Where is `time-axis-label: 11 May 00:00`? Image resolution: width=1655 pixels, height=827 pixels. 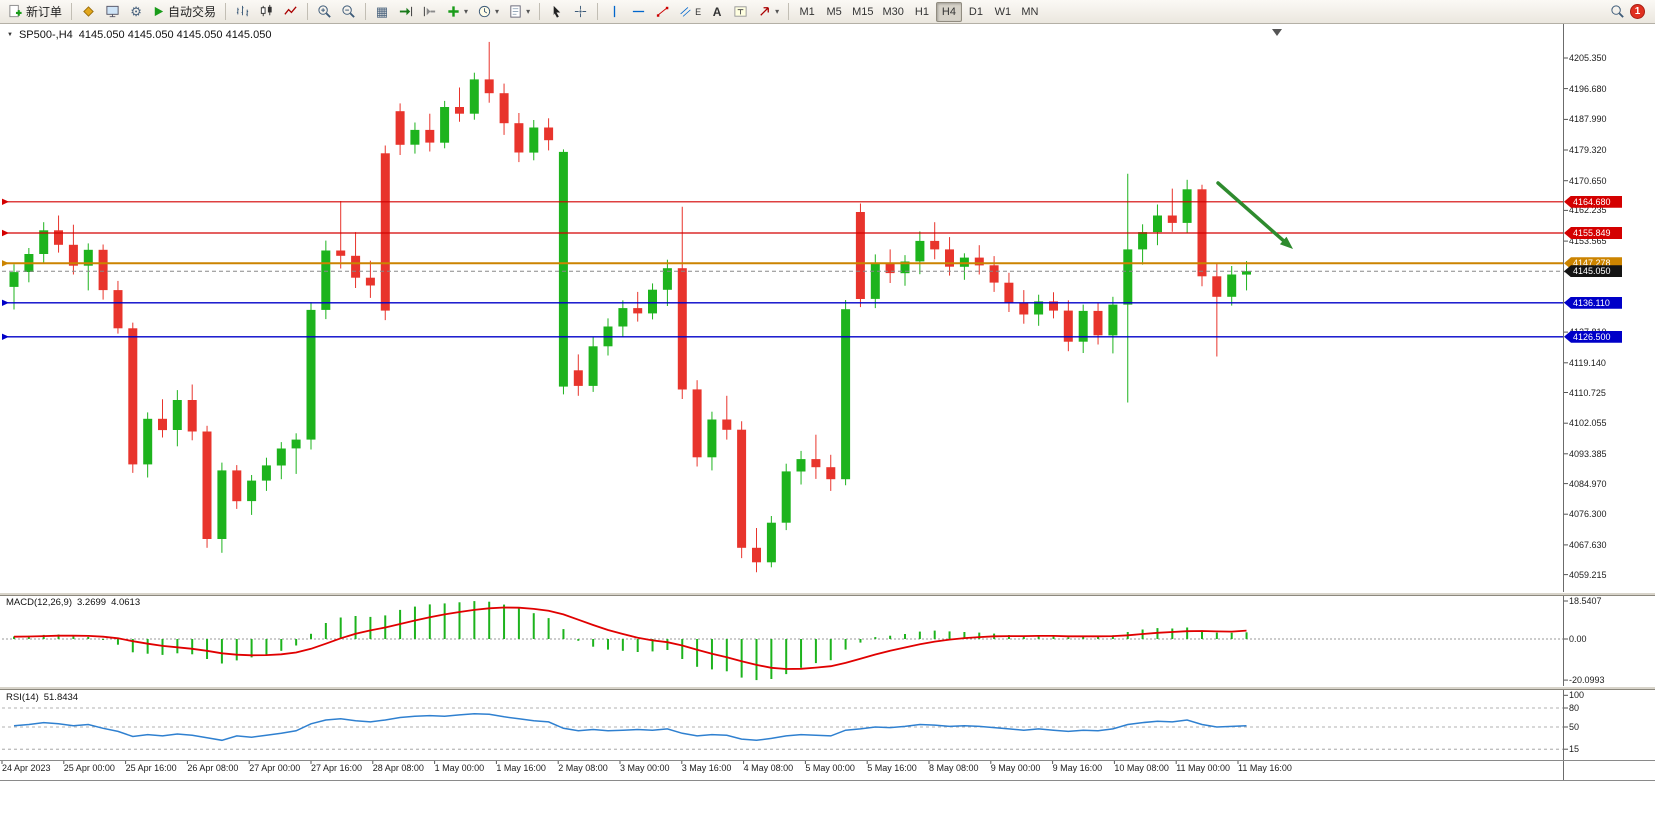
time-axis-label: 11 May 00:00 is located at coordinates (1203, 768).